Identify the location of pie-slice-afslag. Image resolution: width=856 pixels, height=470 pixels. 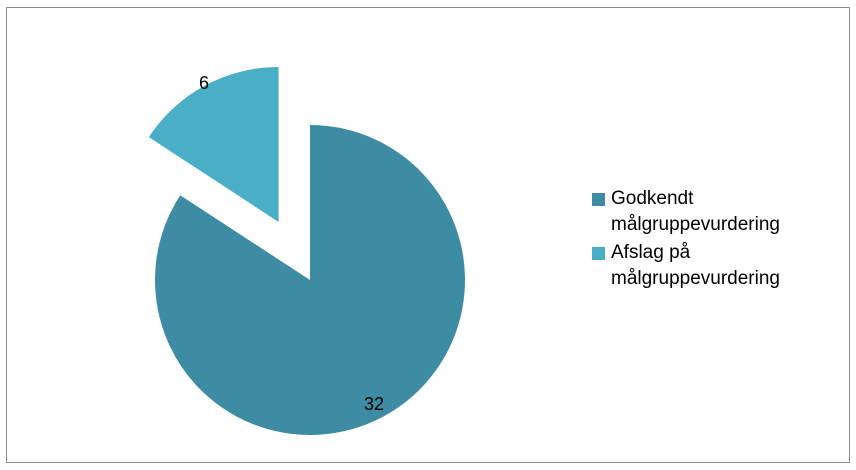
(213, 144).